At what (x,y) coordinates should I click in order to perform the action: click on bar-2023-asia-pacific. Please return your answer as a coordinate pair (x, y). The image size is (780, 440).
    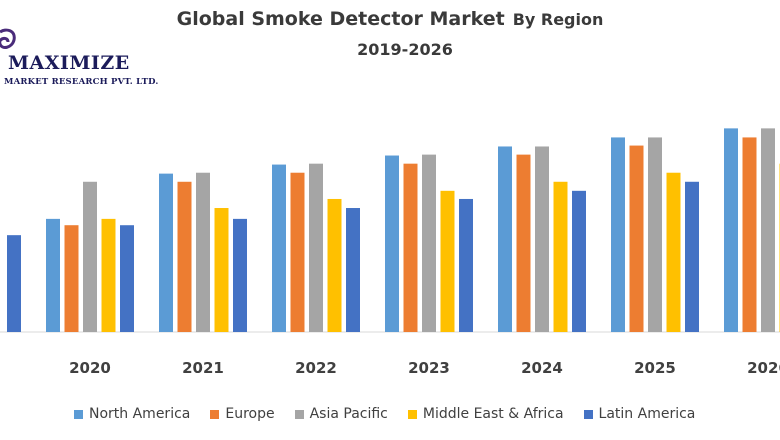
    Looking at the image, I should click on (429, 243).